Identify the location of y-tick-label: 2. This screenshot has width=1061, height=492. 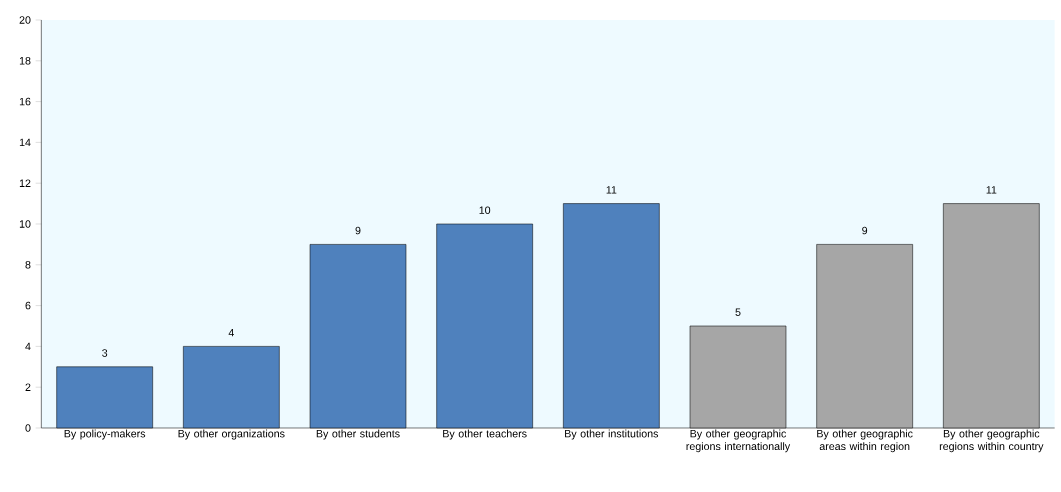
(28, 387).